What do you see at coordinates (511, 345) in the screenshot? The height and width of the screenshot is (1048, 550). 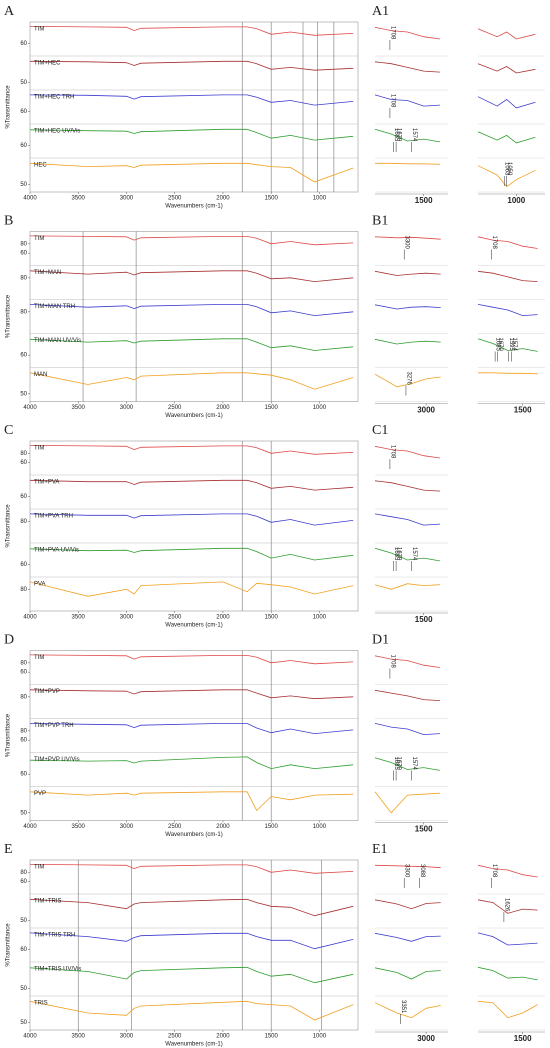 I see `peak-label: 1595` at bounding box center [511, 345].